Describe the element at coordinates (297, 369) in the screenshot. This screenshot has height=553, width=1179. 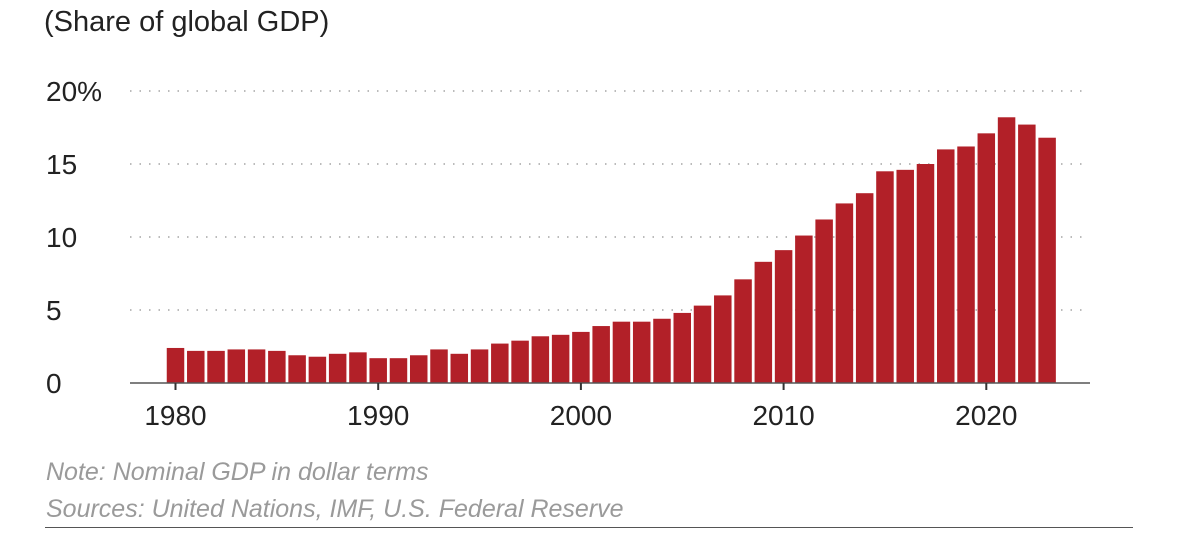
I see `bar-1986` at that location.